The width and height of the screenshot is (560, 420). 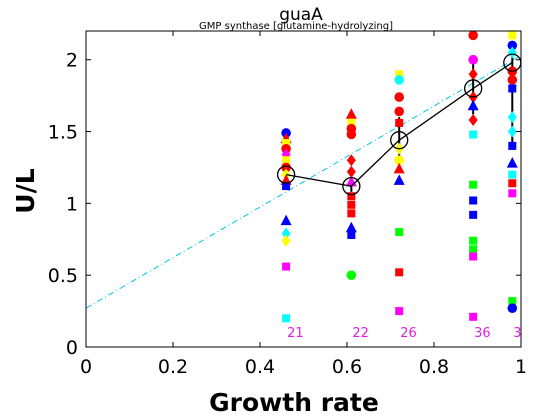 I want to click on y-tick-label: 0.5, so click(x=63, y=276).